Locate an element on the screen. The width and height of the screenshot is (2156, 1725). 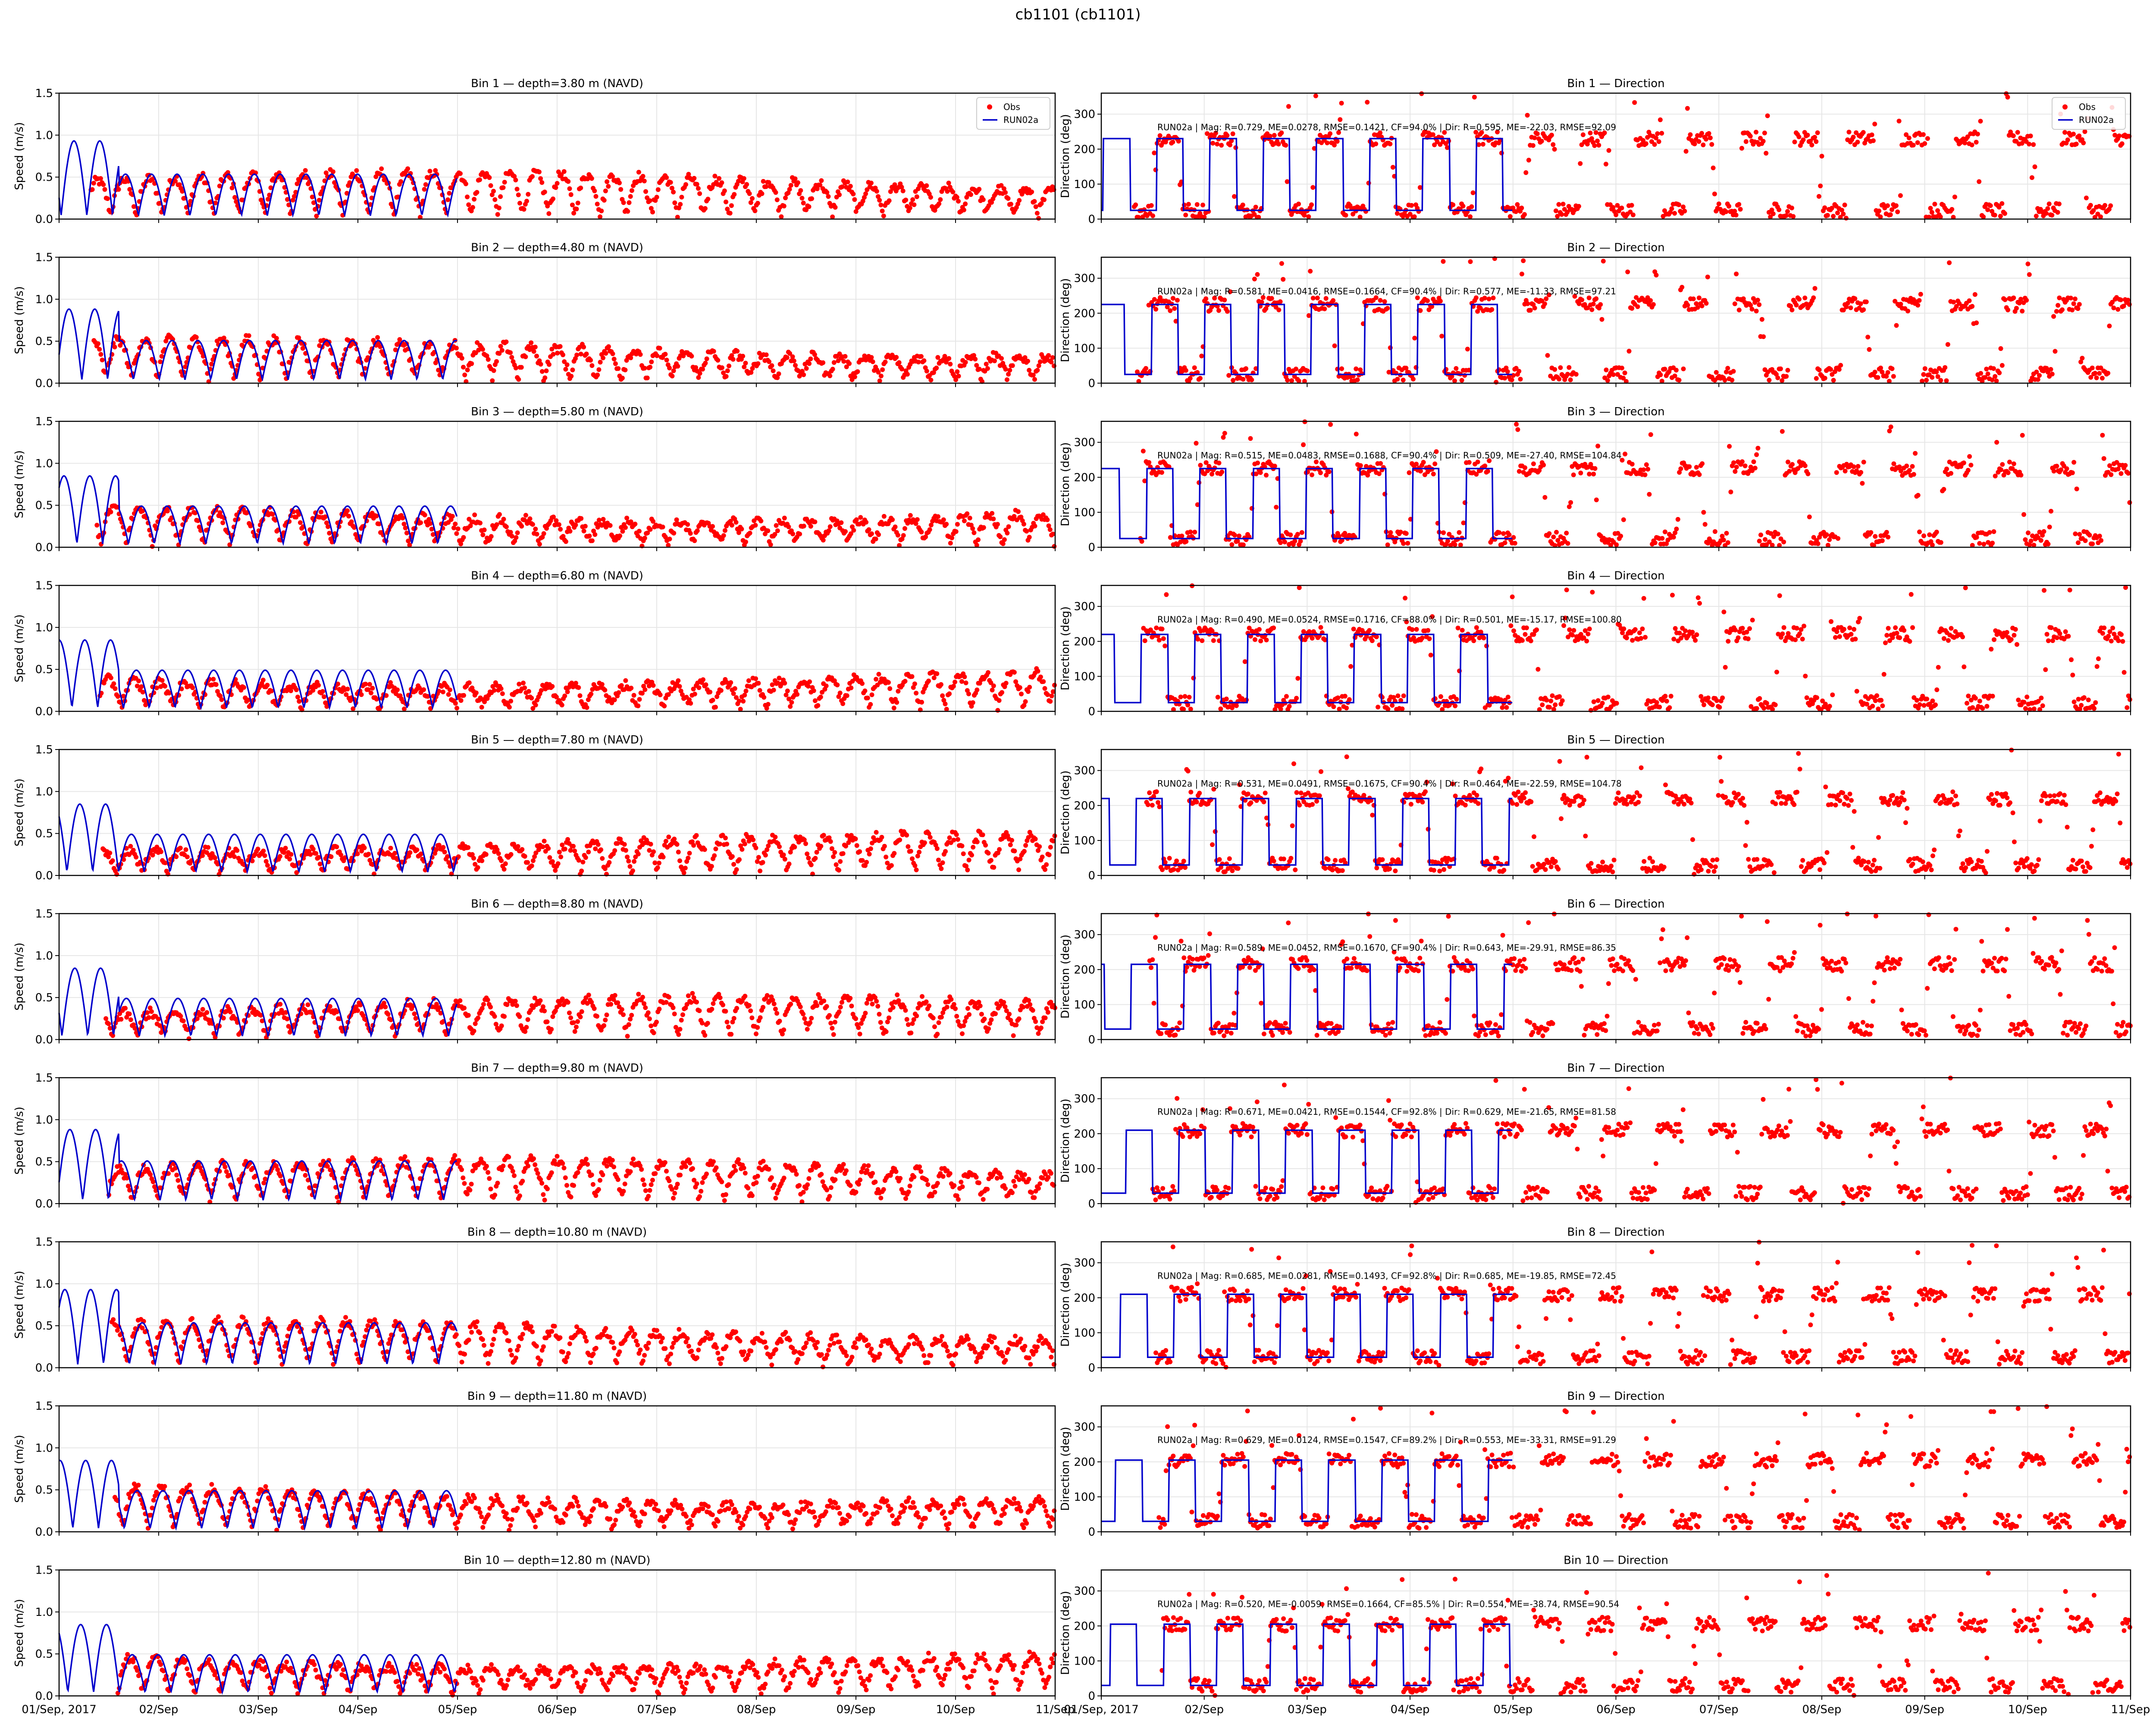
y-tick-label: 0 is located at coordinates (1091, 219).